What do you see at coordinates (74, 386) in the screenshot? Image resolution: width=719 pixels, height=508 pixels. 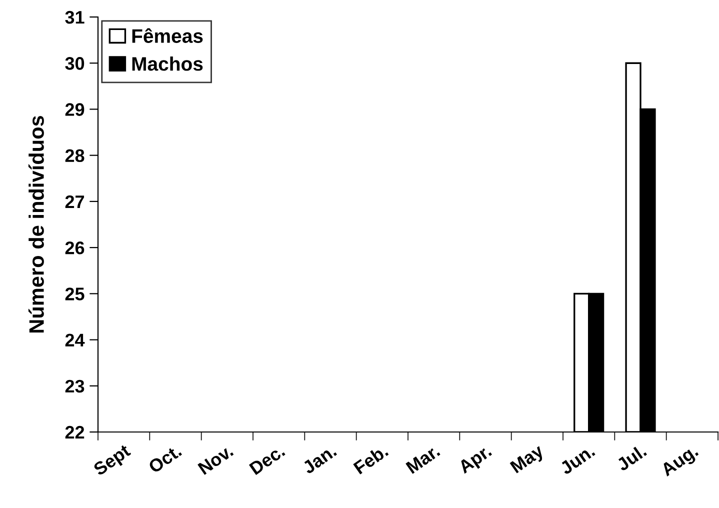 I see `y-tick-label: 23` at bounding box center [74, 386].